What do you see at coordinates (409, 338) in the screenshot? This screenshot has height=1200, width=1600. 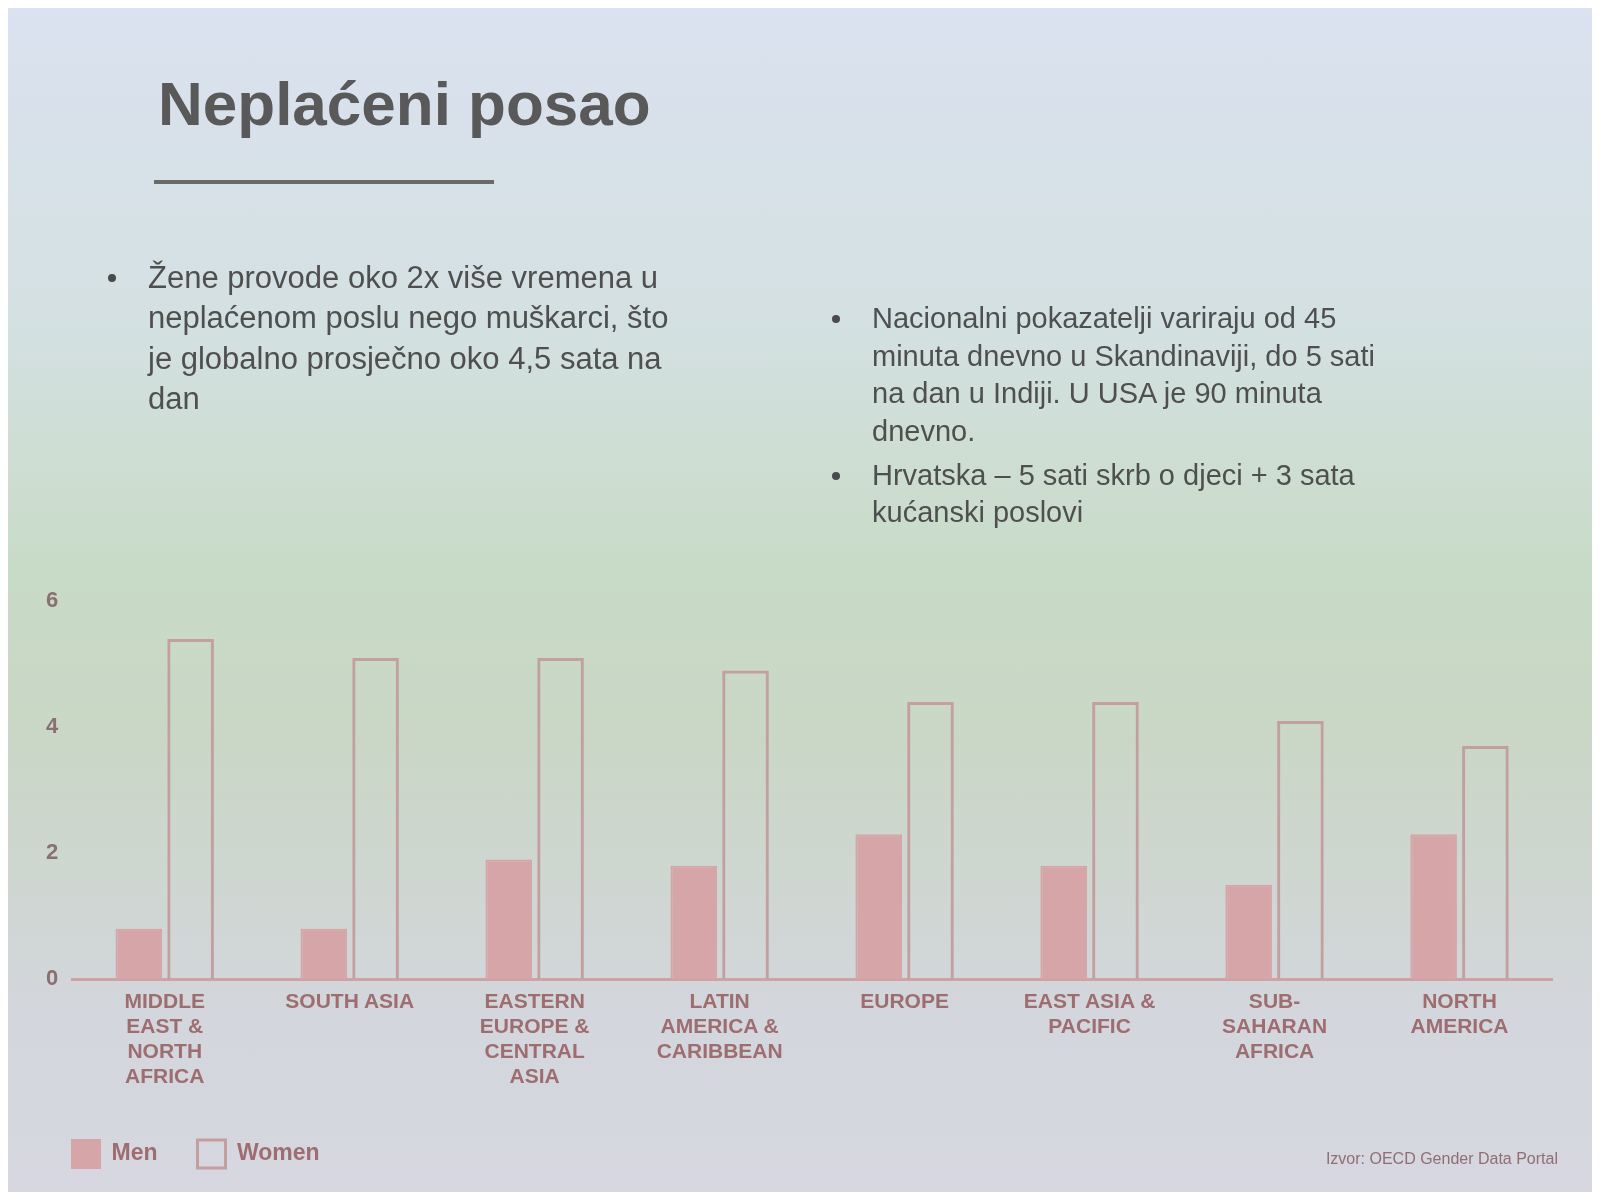 I see `text: Žene provode oko 2x više vremena u neplaćenom poslu nego muškarci, što je globalno prosječno oko 4,5 sata na dan` at bounding box center [409, 338].